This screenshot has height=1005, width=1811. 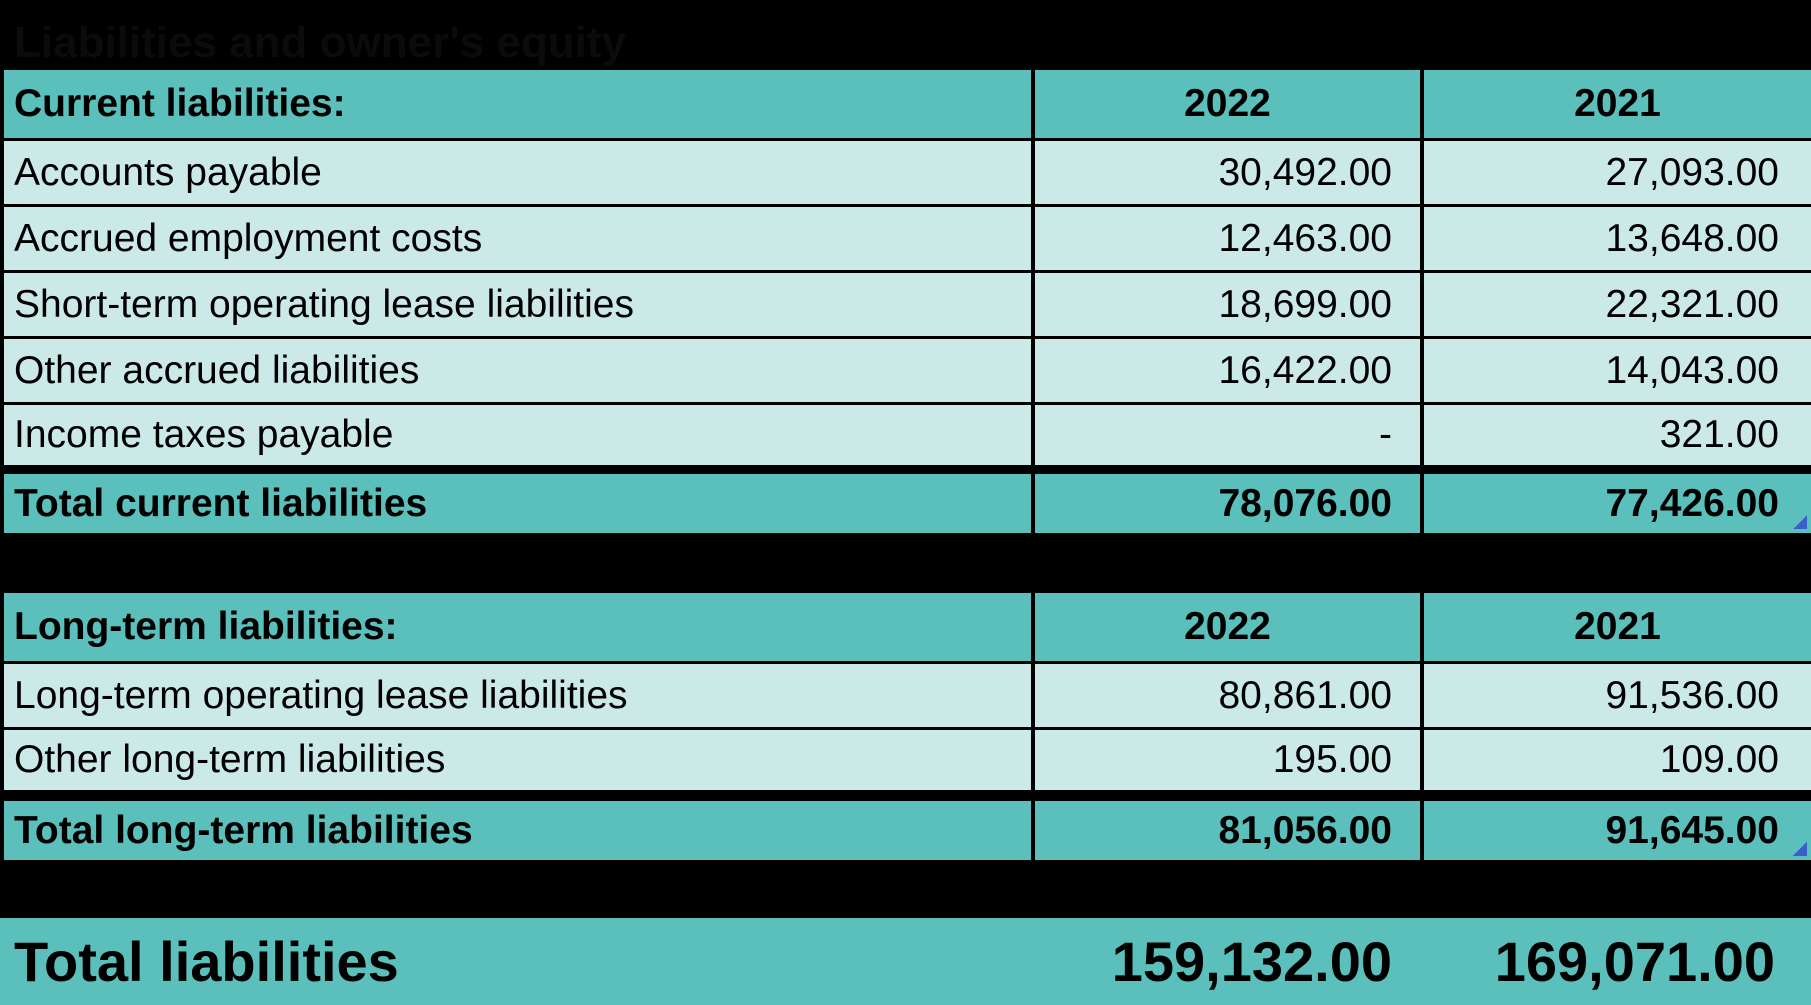 I want to click on row-label: Short-term operating lease liabilities, so click(x=517, y=304).